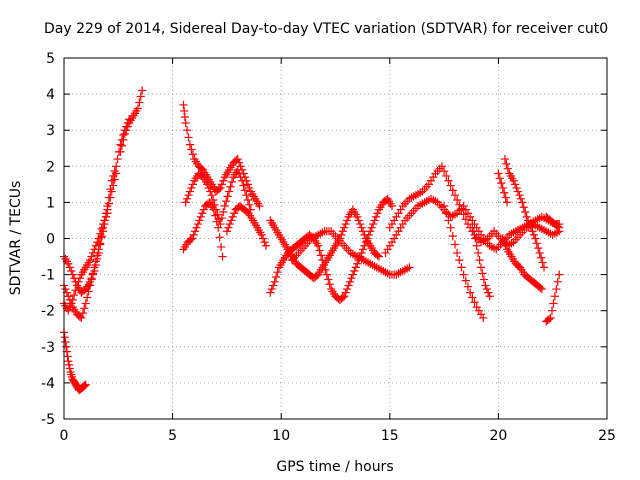 Image resolution: width=640 pixels, height=480 pixels. What do you see at coordinates (325, 244) in the screenshot?
I see `series-track-k` at bounding box center [325, 244].